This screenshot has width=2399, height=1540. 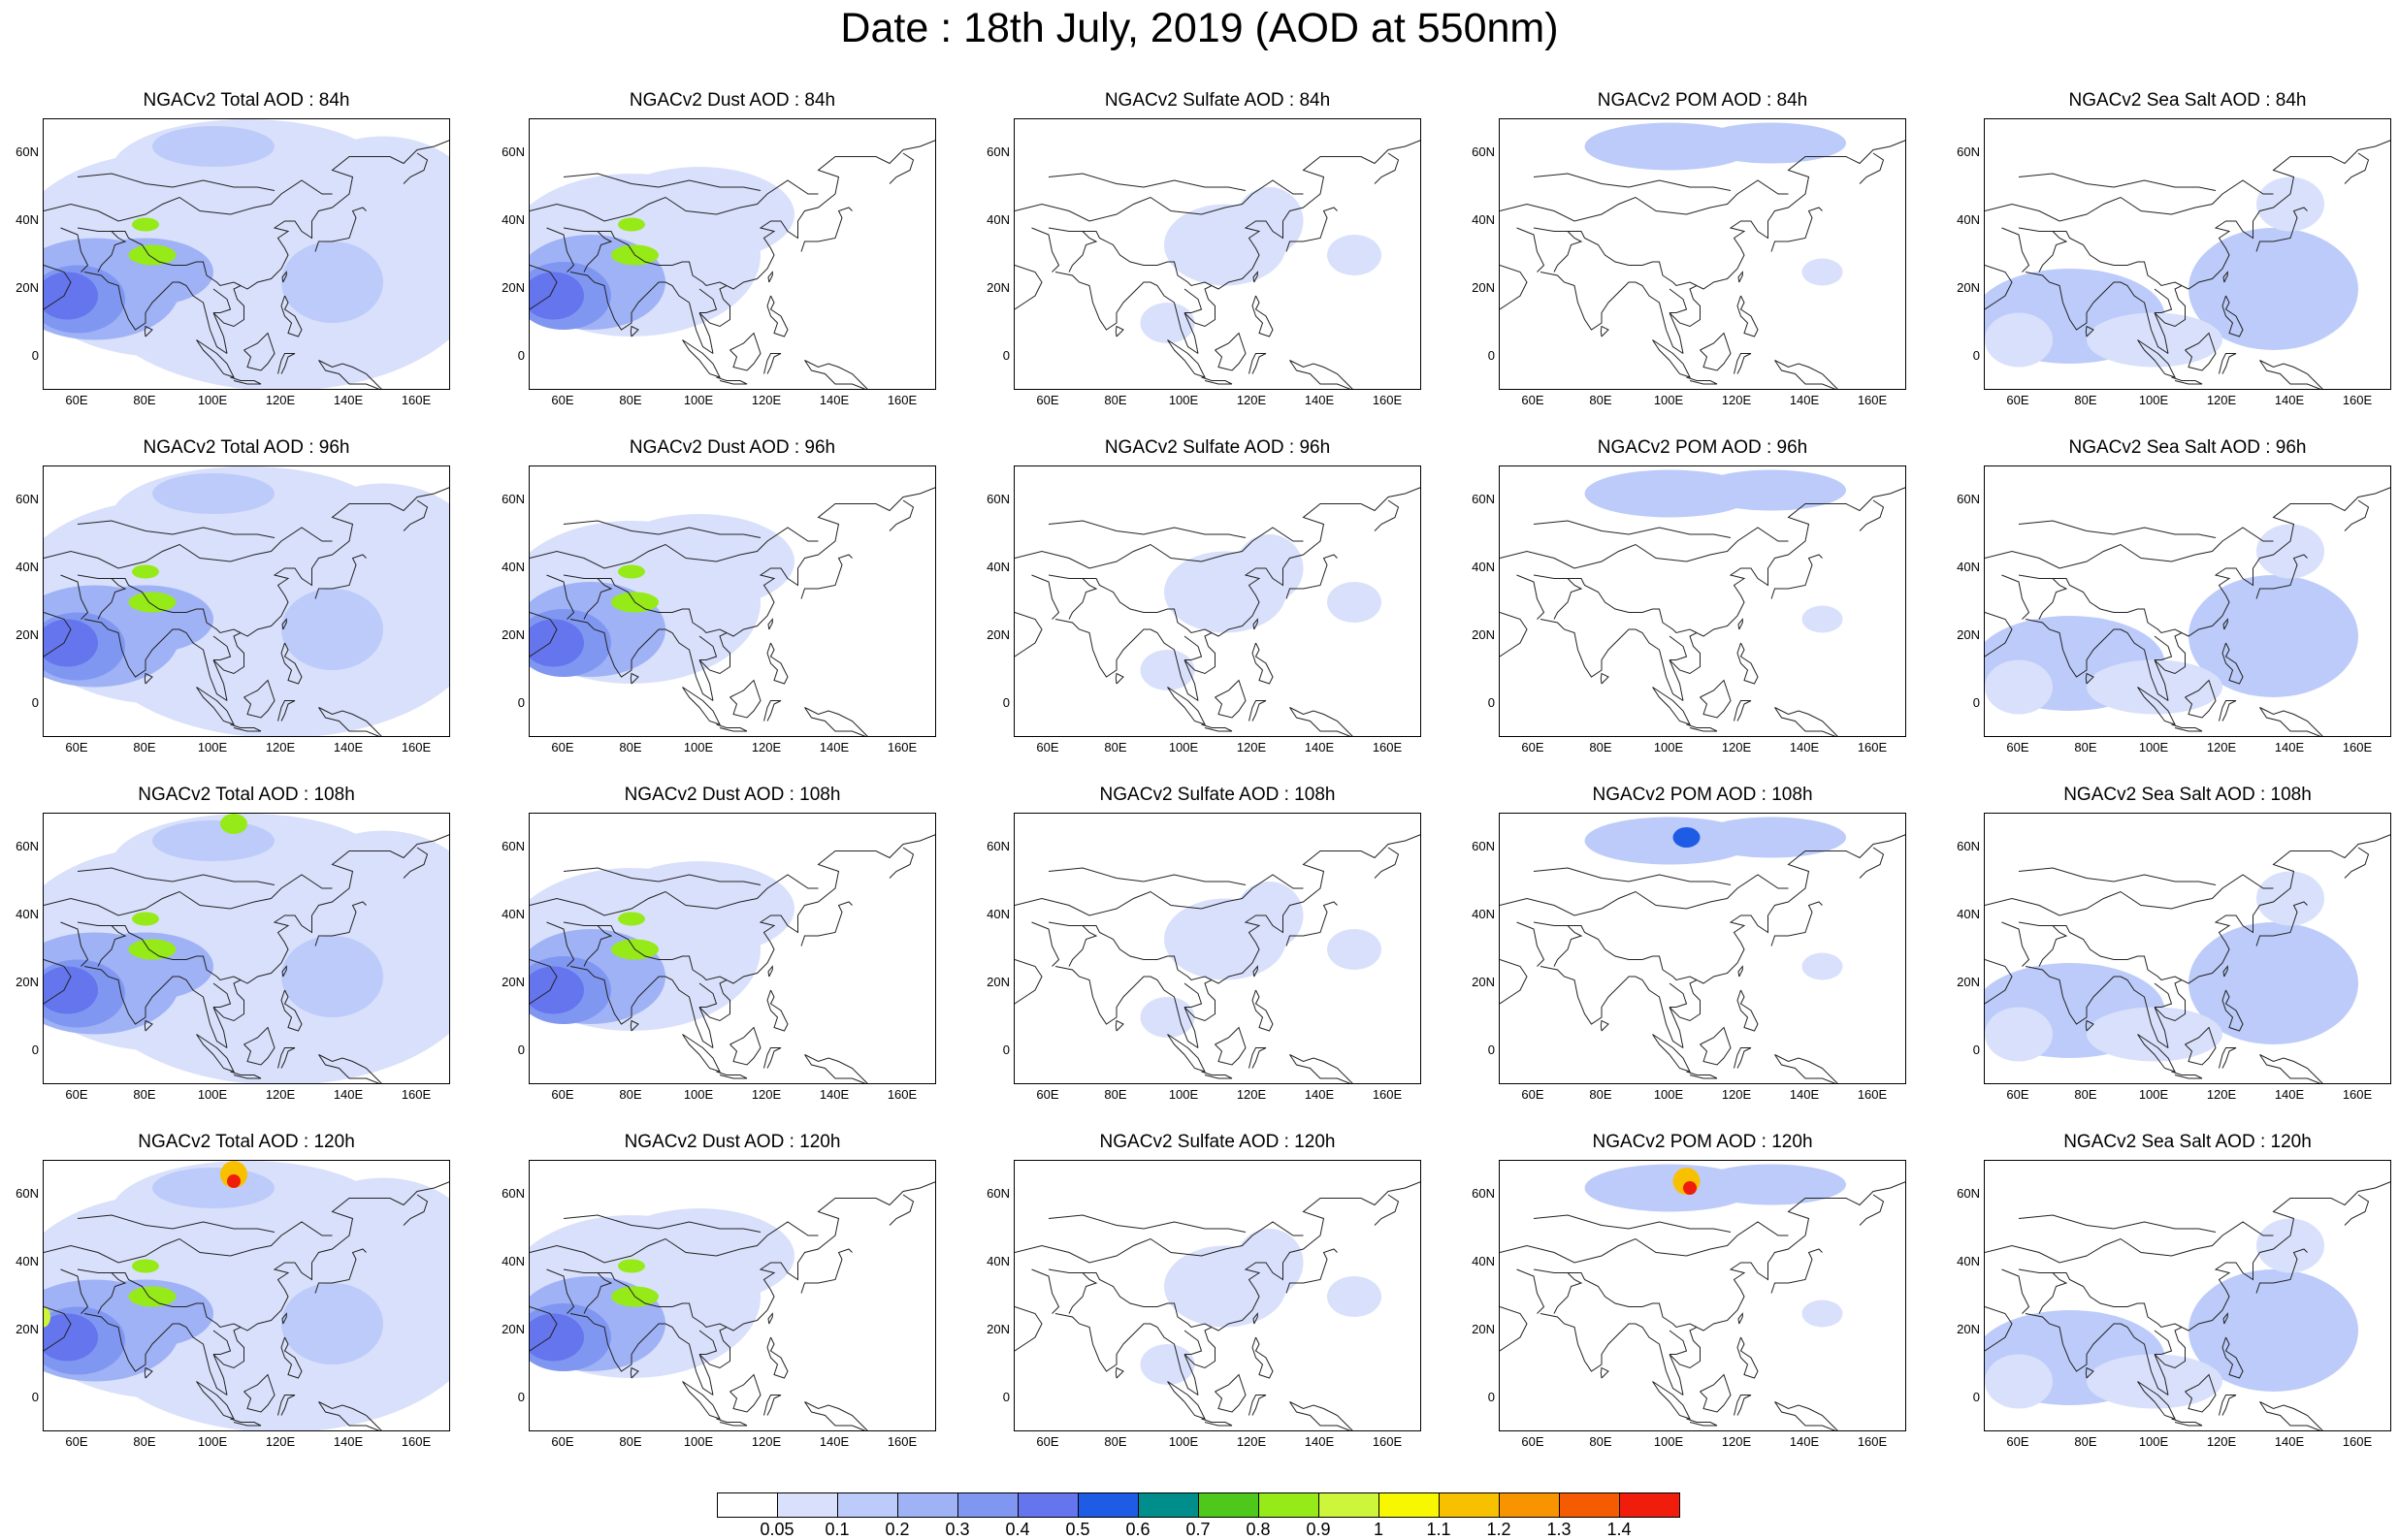 What do you see at coordinates (733, 448) in the screenshot?
I see `panel-title: NGACv2 Dust AOD : 96h` at bounding box center [733, 448].